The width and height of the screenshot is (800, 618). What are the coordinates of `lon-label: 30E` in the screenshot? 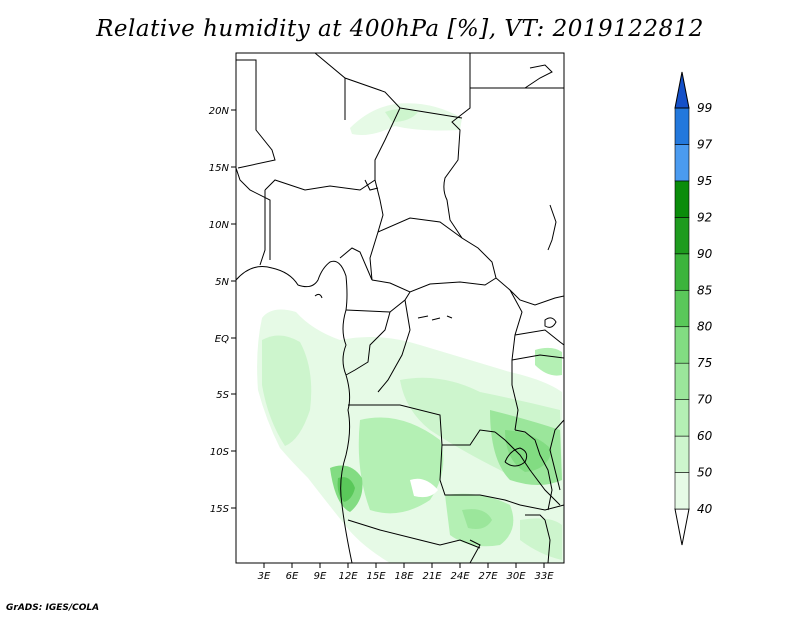 It's located at (516, 576).